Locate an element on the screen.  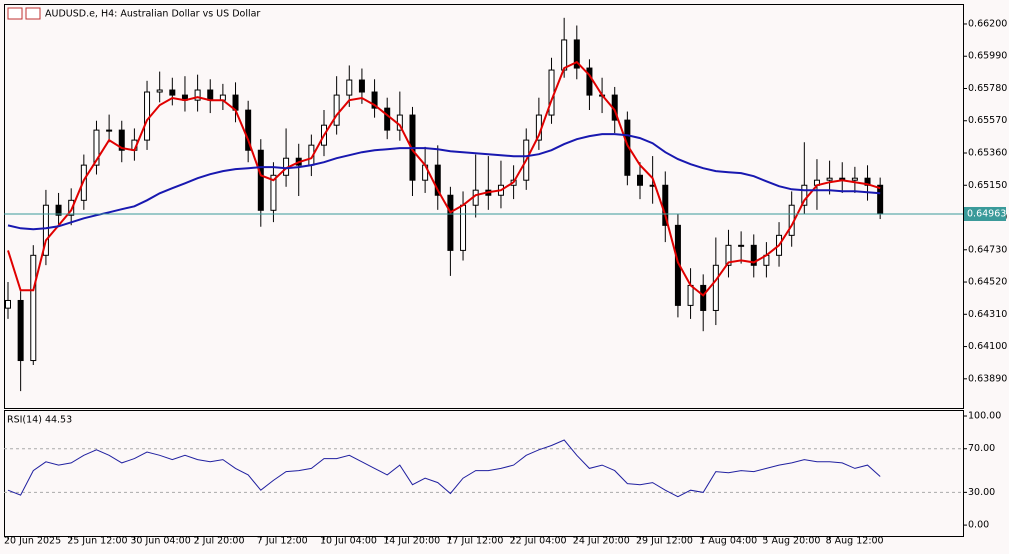
y-tick-label: 0.00 is located at coordinates (978, 525).